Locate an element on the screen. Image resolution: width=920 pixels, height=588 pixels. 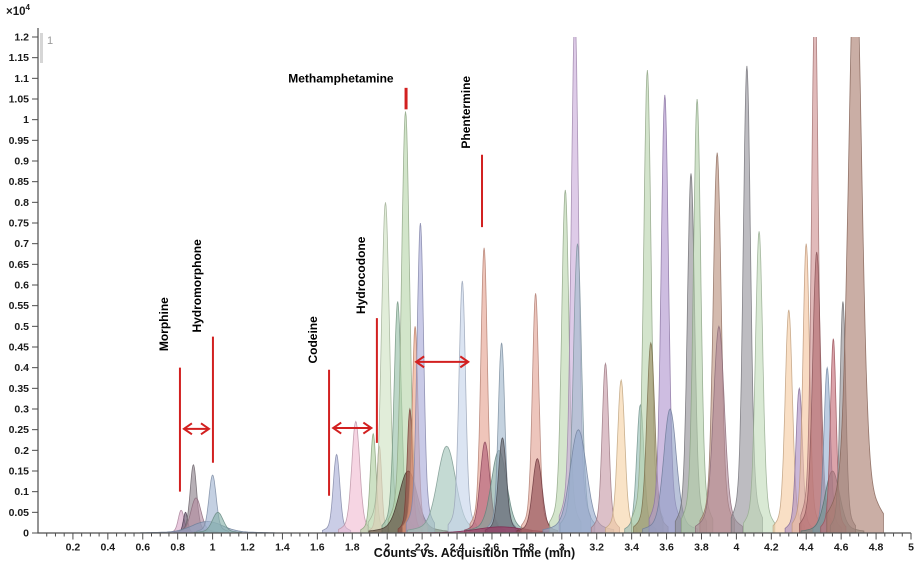
pane-selection-strip is located at coordinates (41, 48).